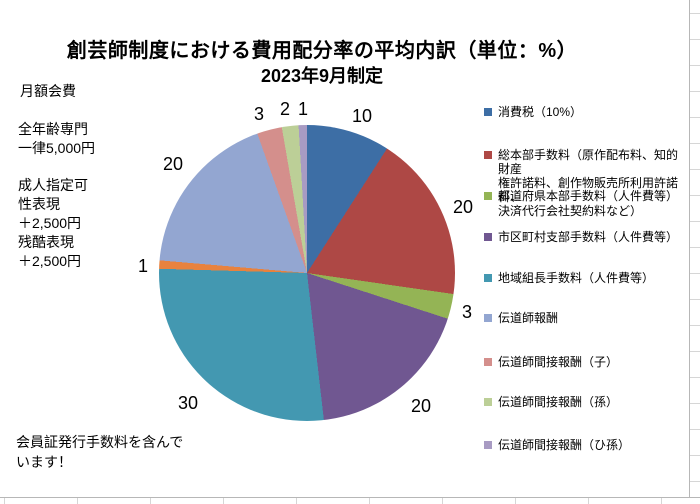 The width and height of the screenshot is (700, 504). I want to click on legend-item: 都道府県本部手数料（人件費等）, so click(582, 196).